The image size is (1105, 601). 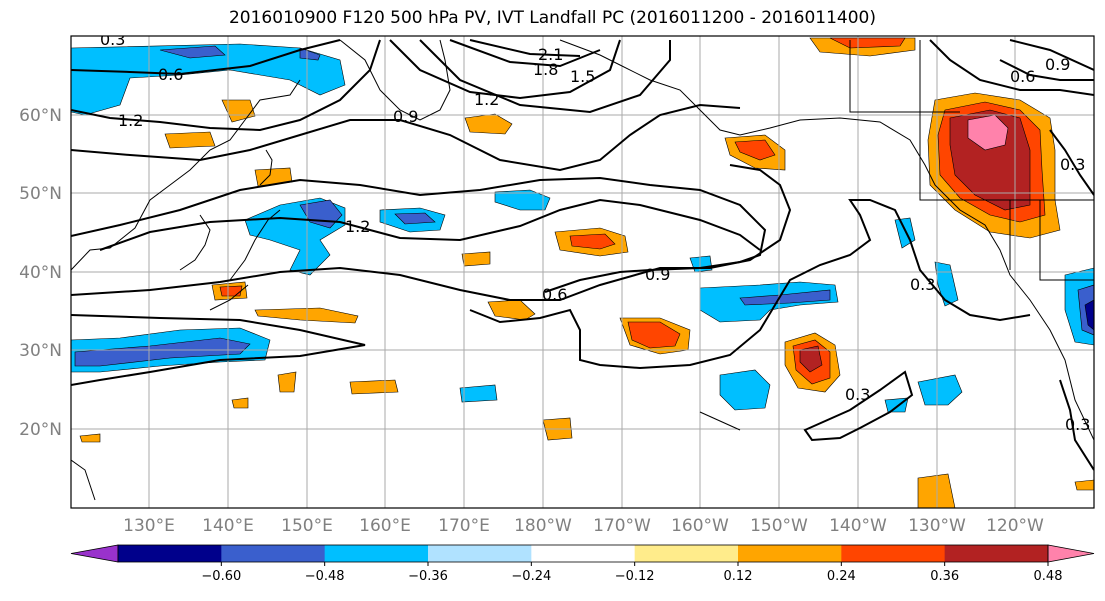 What do you see at coordinates (40, 430) in the screenshot?
I see `lat-label-20n: 20°N` at bounding box center [40, 430].